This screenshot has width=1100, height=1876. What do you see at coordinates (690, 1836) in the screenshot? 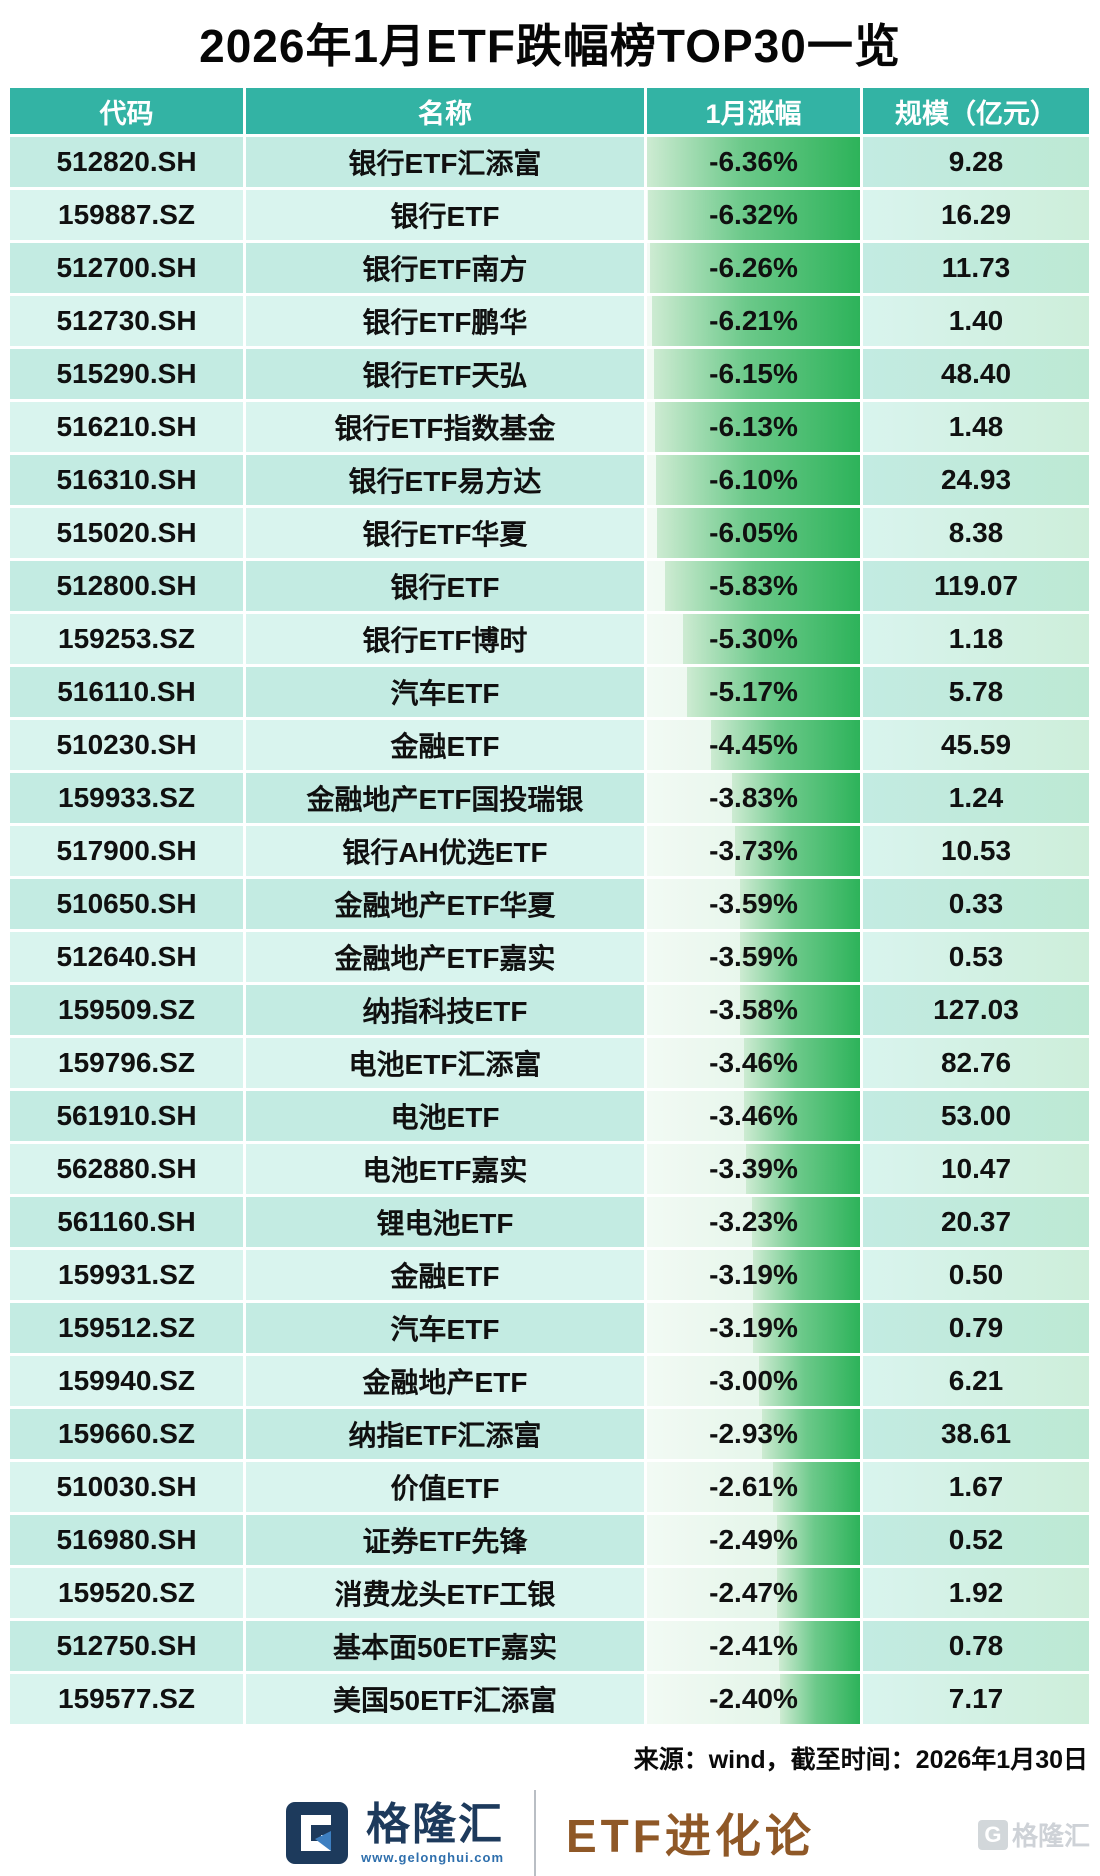
I see `etf-brand-title: ETF进化论` at bounding box center [690, 1836].